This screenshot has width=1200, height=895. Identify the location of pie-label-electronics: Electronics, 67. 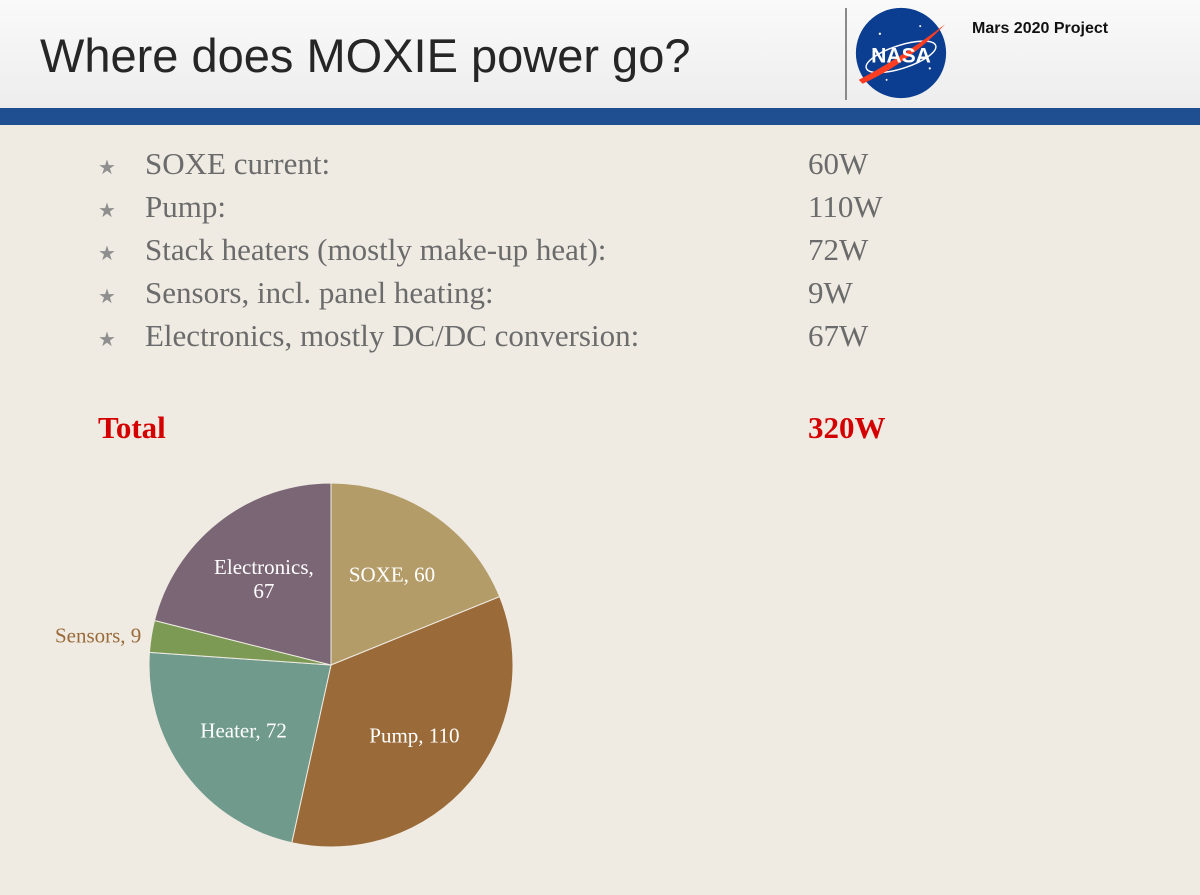
(264, 579).